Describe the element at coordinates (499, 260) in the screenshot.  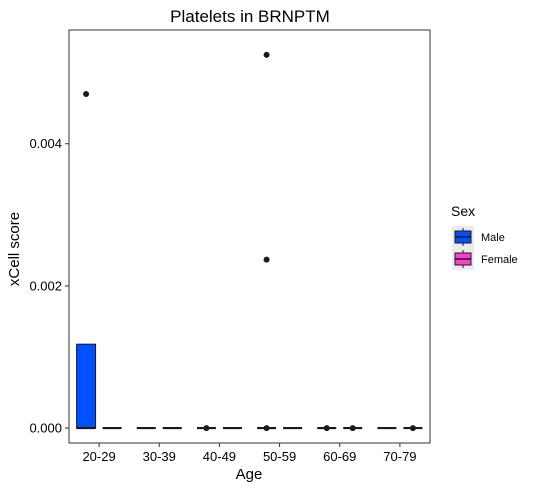
I see `legend-label-female: Female` at that location.